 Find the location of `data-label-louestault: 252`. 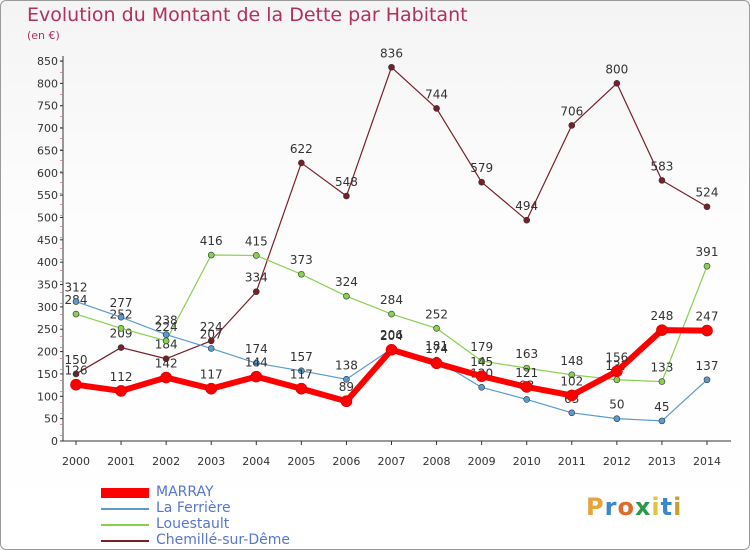

data-label-louestault: 252 is located at coordinates (436, 314).